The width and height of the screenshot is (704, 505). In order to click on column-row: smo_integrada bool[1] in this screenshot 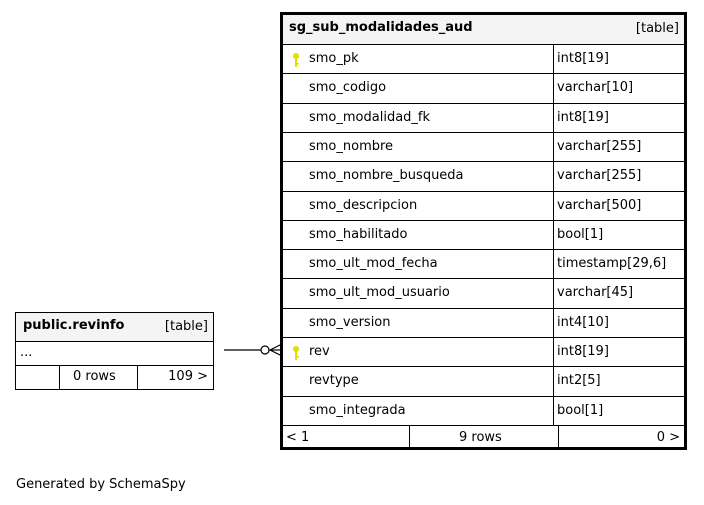, I will do `click(483, 411)`.